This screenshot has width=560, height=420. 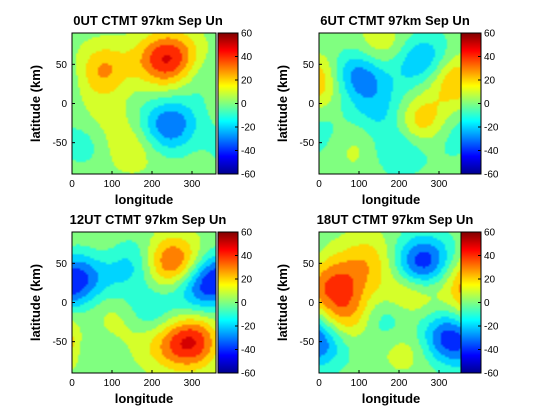 What do you see at coordinates (148, 219) in the screenshot?
I see `plot-title: 12UT CTMT 97km Sep Un` at bounding box center [148, 219].